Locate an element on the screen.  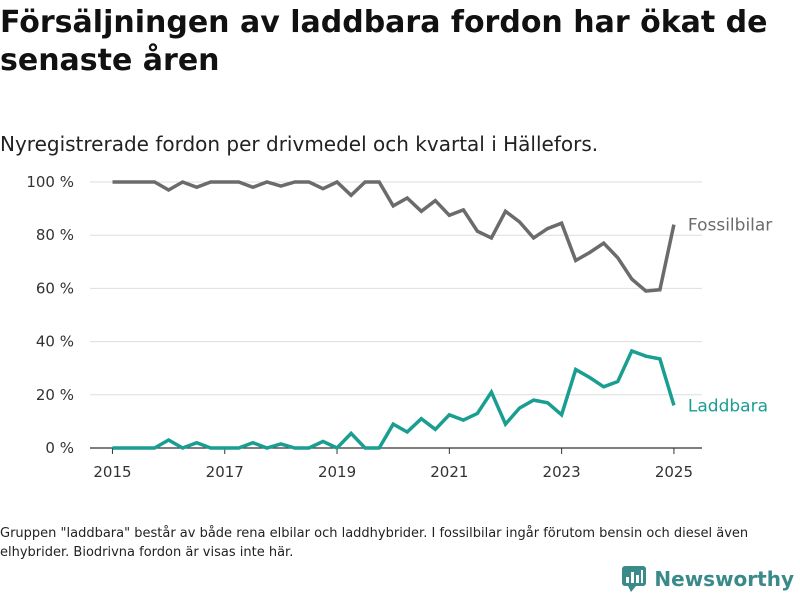
bar-chart-logo-icon is located at coordinates (634, 579).